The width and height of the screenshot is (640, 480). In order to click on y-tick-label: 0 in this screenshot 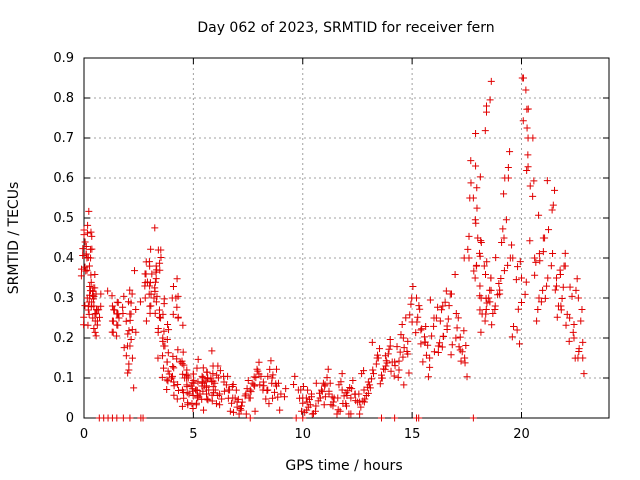, I will do `click(70, 418)`.